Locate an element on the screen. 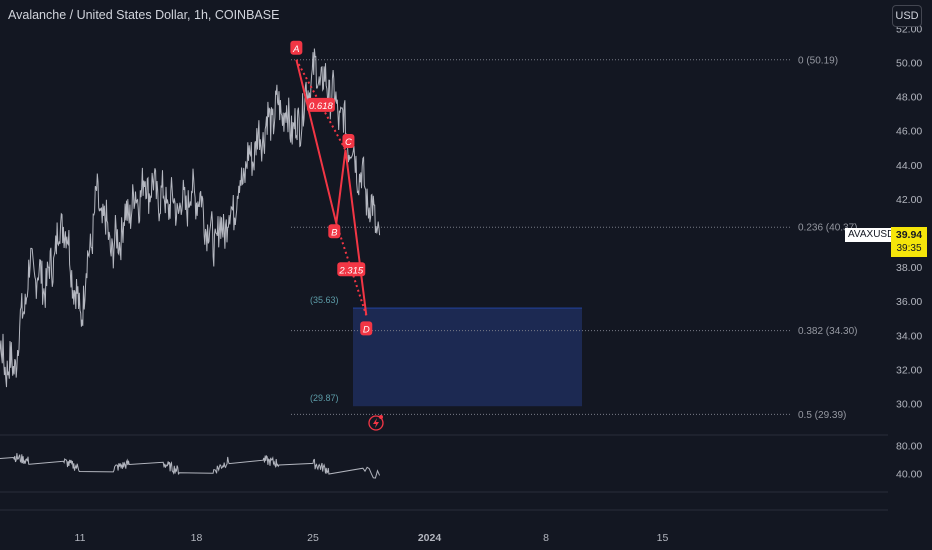  oscillator-line is located at coordinates (190, 466).